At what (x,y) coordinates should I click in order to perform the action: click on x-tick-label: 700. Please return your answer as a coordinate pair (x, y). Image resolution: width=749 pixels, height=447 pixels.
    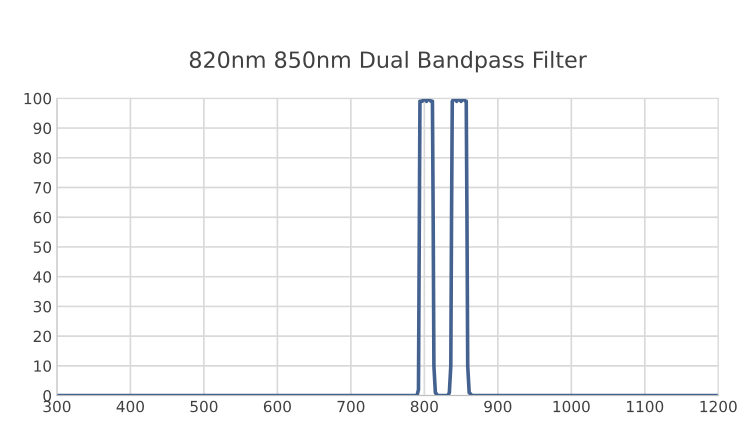
    Looking at the image, I should click on (351, 406).